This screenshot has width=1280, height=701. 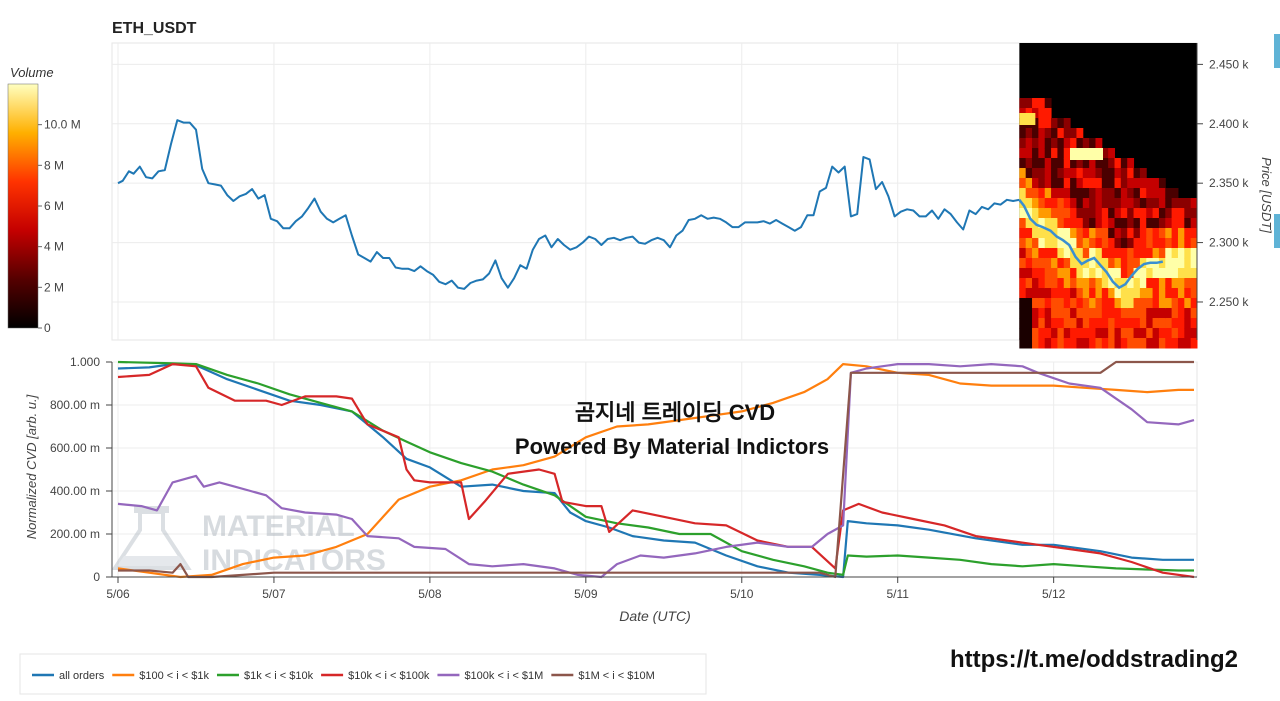 I want to click on scroll-marker-bottom, so click(x=1277, y=231).